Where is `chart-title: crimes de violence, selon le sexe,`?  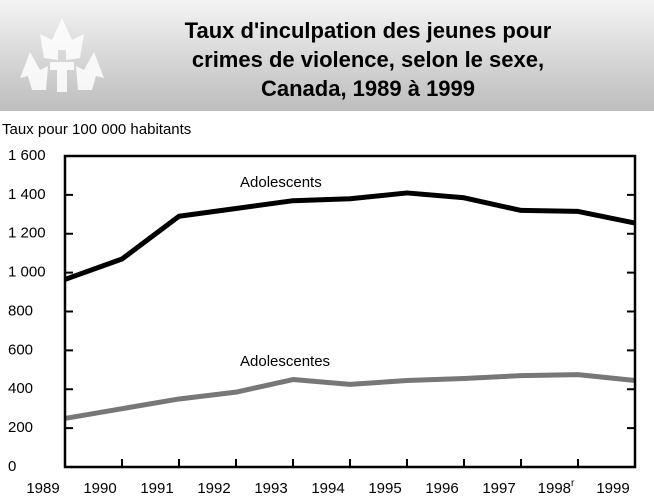
chart-title: crimes de violence, selon le sexe, is located at coordinates (368, 59).